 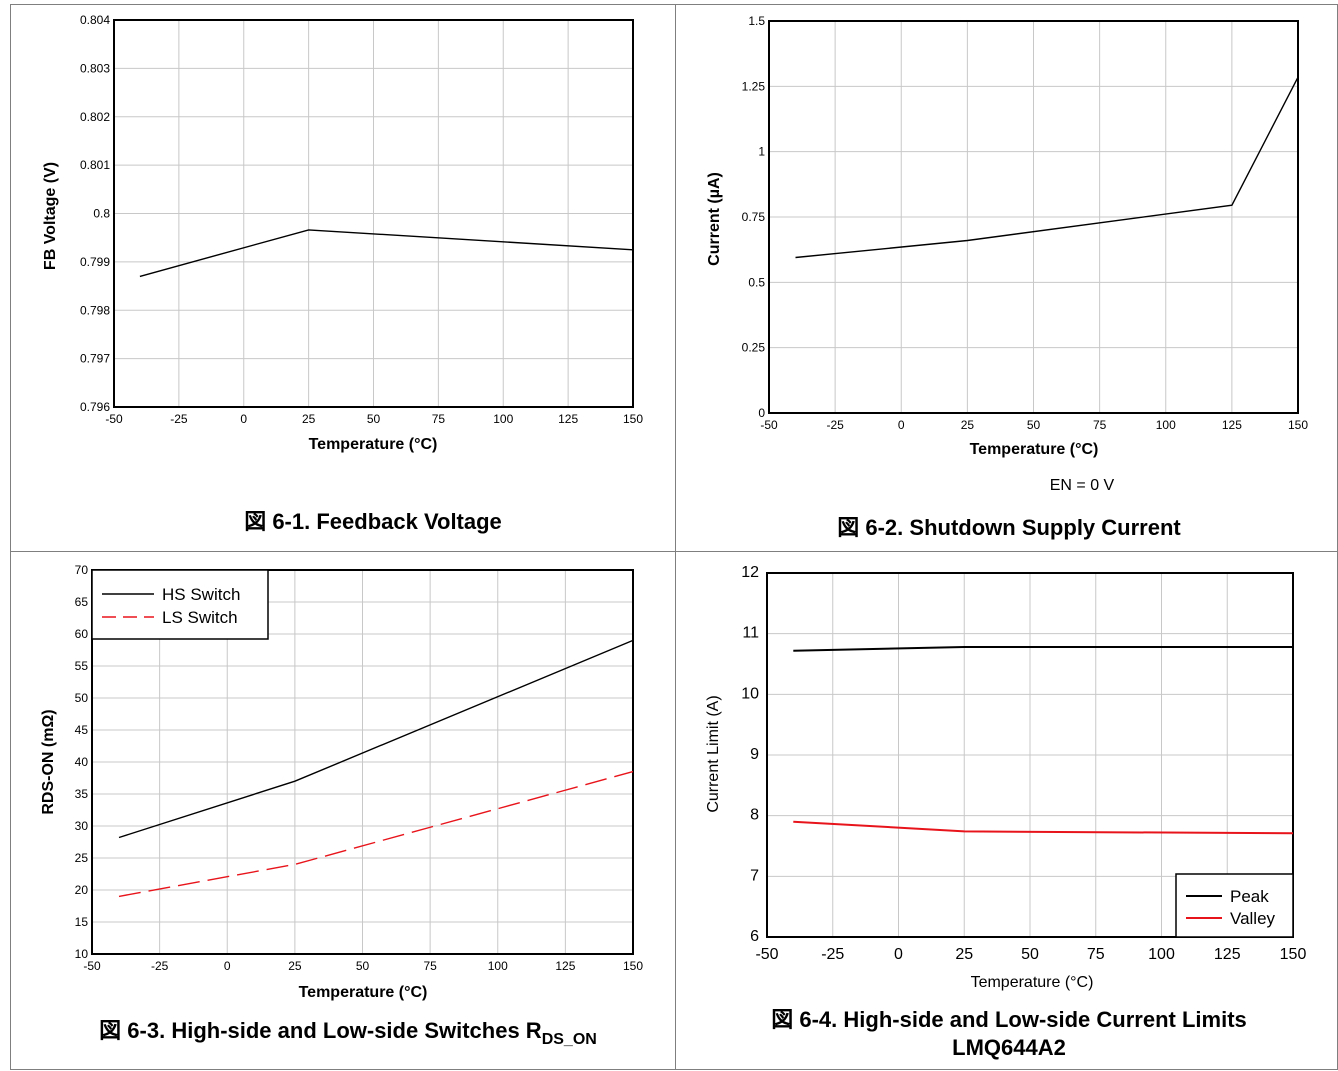 I want to click on y-tick-label: 40, so click(x=82, y=762).